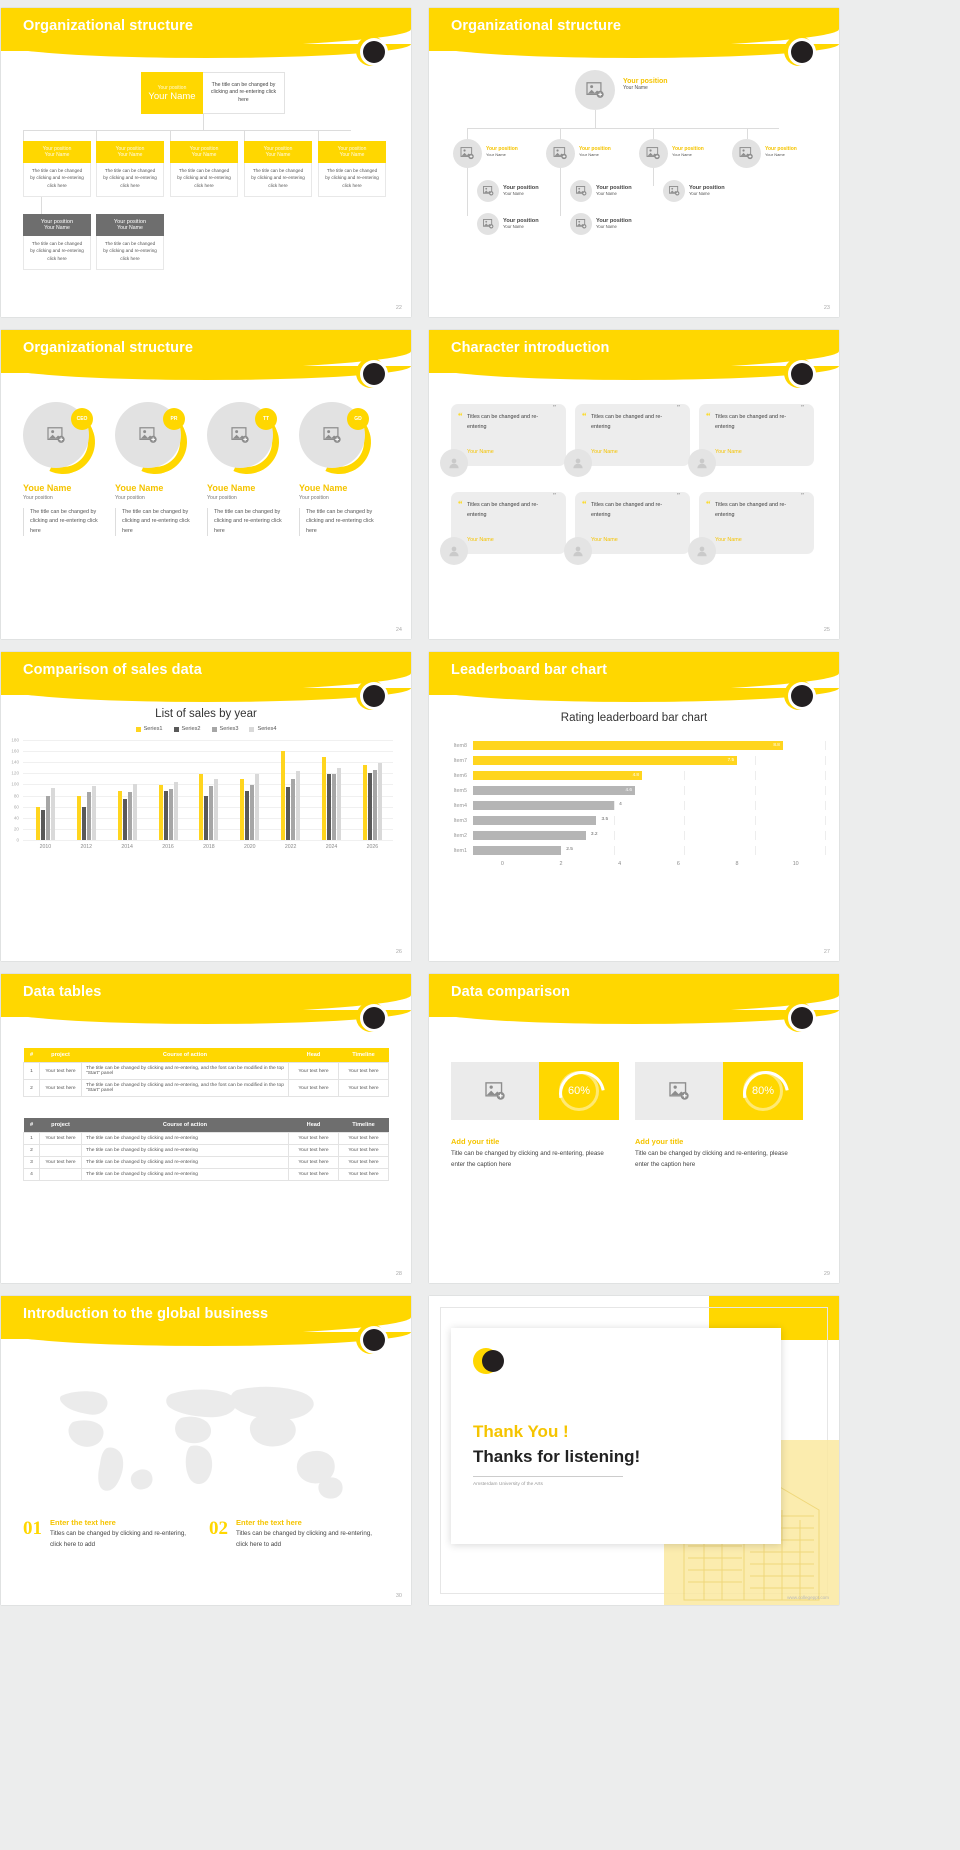 This screenshot has height=1850, width=960. What do you see at coordinates (557, 1456) in the screenshot?
I see `thank-you-secondary: Thanks for listening!` at bounding box center [557, 1456].